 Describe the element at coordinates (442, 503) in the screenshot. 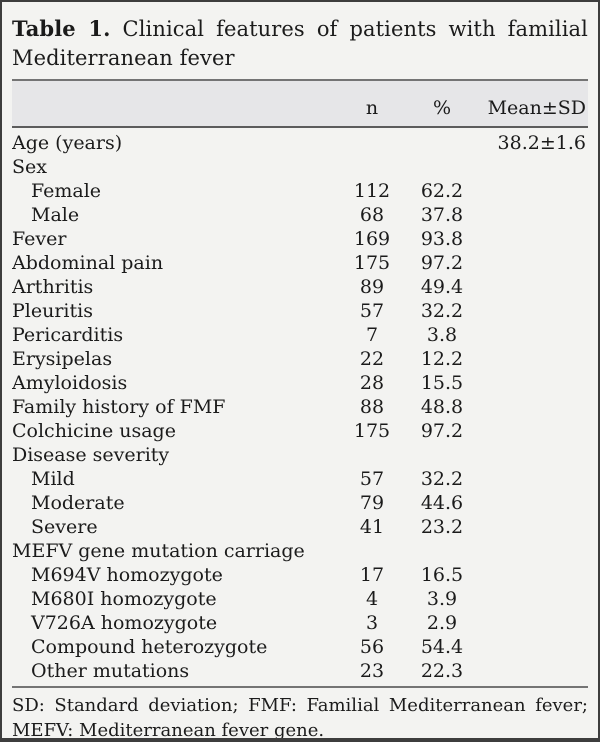

I see `cell-percent: 44.6` at that location.